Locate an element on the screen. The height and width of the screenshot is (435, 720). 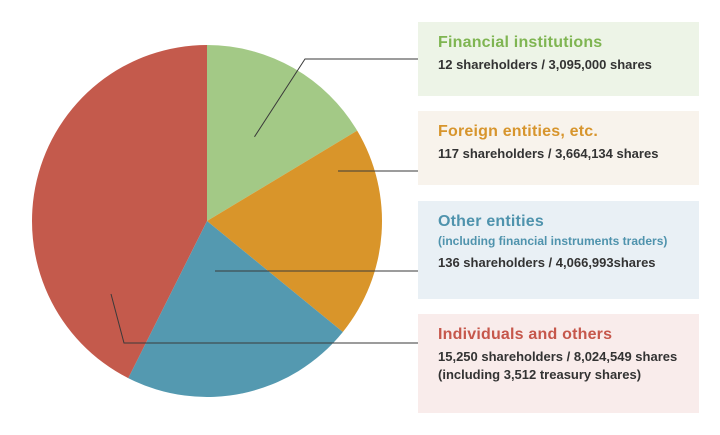
pie-slice-other-entities is located at coordinates (235, 309).